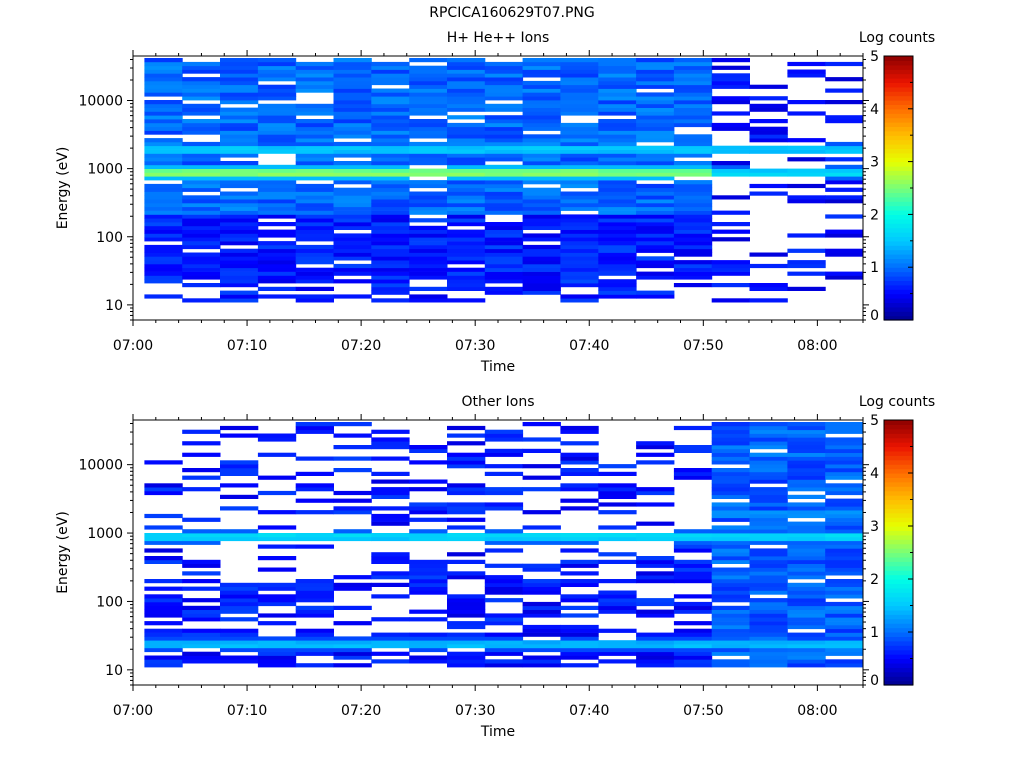 This screenshot has width=1024, height=768. Describe the element at coordinates (874, 215) in the screenshot. I see `colorbar-tick-label: 2` at that location.